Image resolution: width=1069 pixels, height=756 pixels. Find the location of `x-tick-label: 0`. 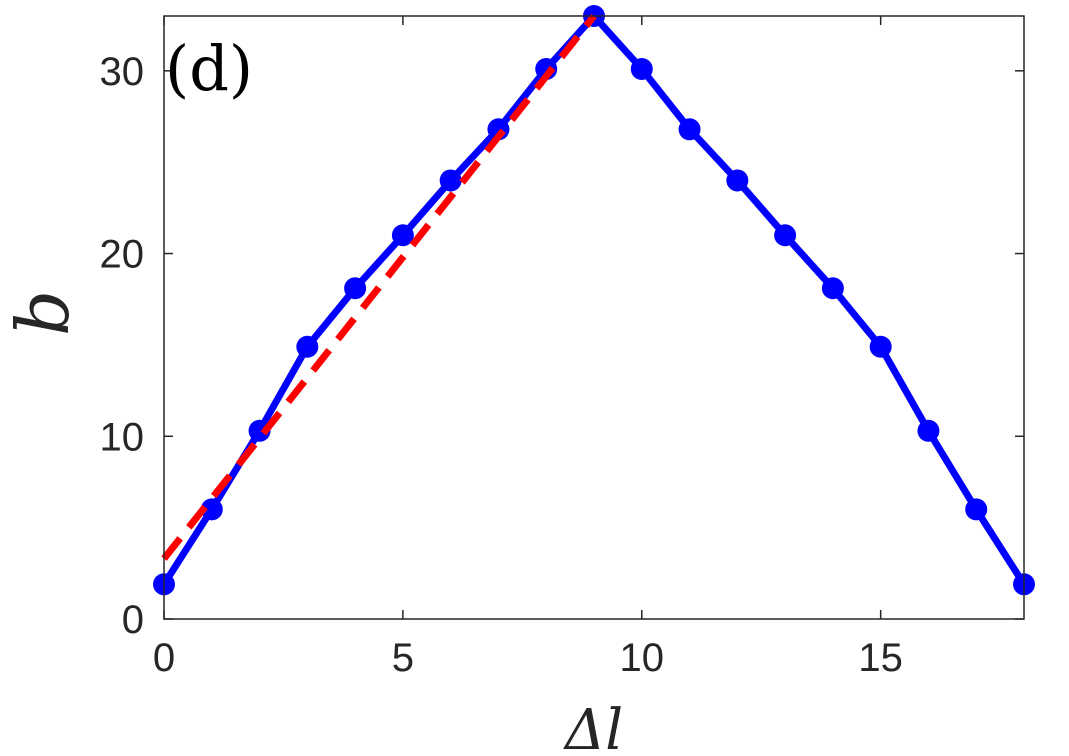

x-tick-label: 0 is located at coordinates (164, 658).